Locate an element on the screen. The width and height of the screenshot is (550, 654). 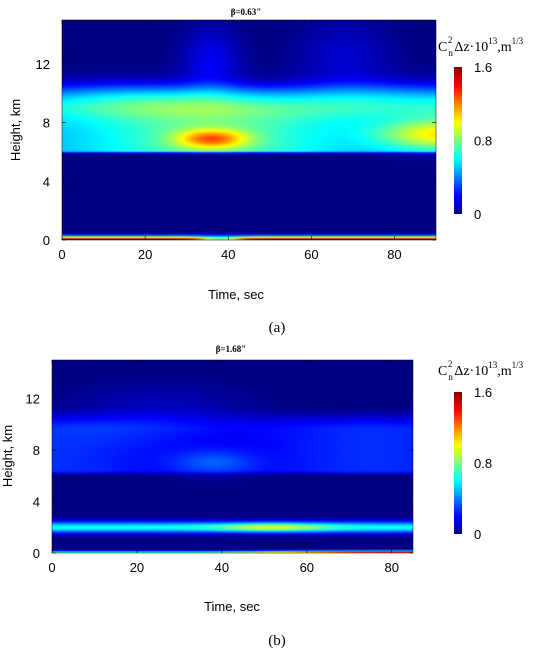
panel-a-colorbar-title: Cn2 Δz·1013,m1/3 is located at coordinates (481, 46).